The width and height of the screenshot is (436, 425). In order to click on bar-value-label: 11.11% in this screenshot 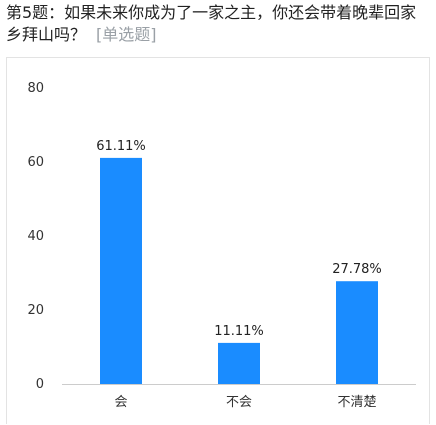, I will do `click(239, 331)`.